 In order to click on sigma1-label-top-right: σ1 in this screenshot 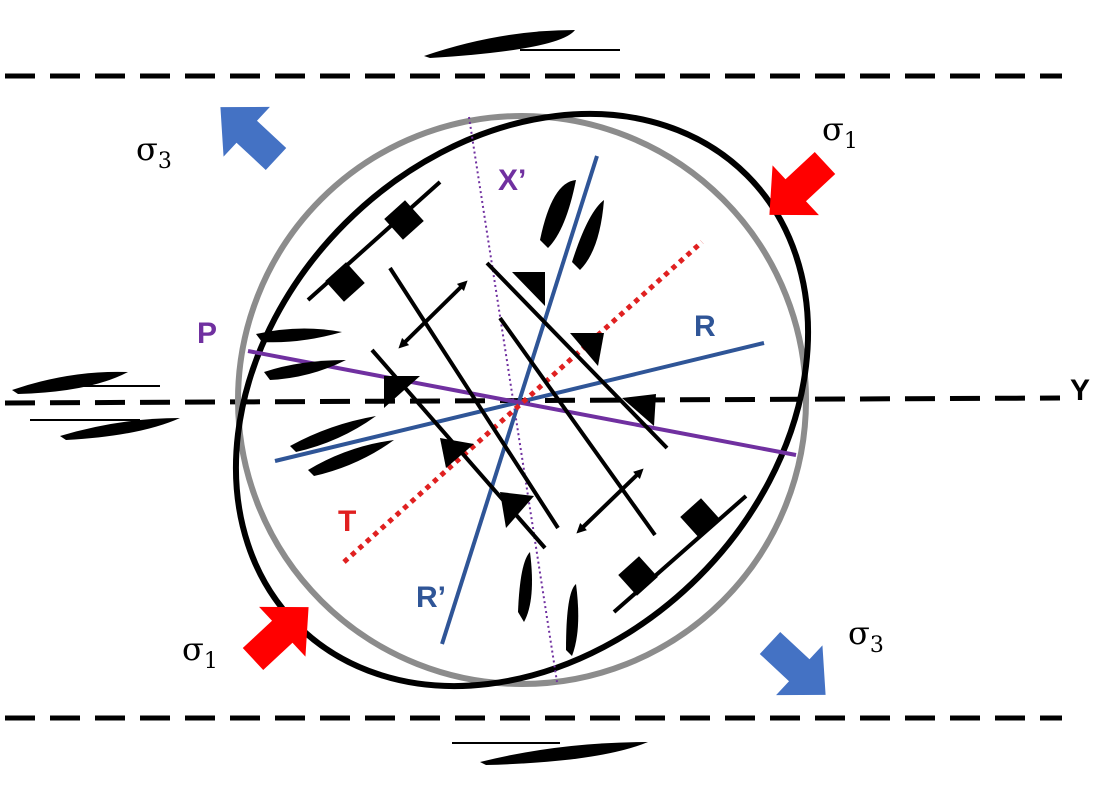, I will do `click(840, 132)`.